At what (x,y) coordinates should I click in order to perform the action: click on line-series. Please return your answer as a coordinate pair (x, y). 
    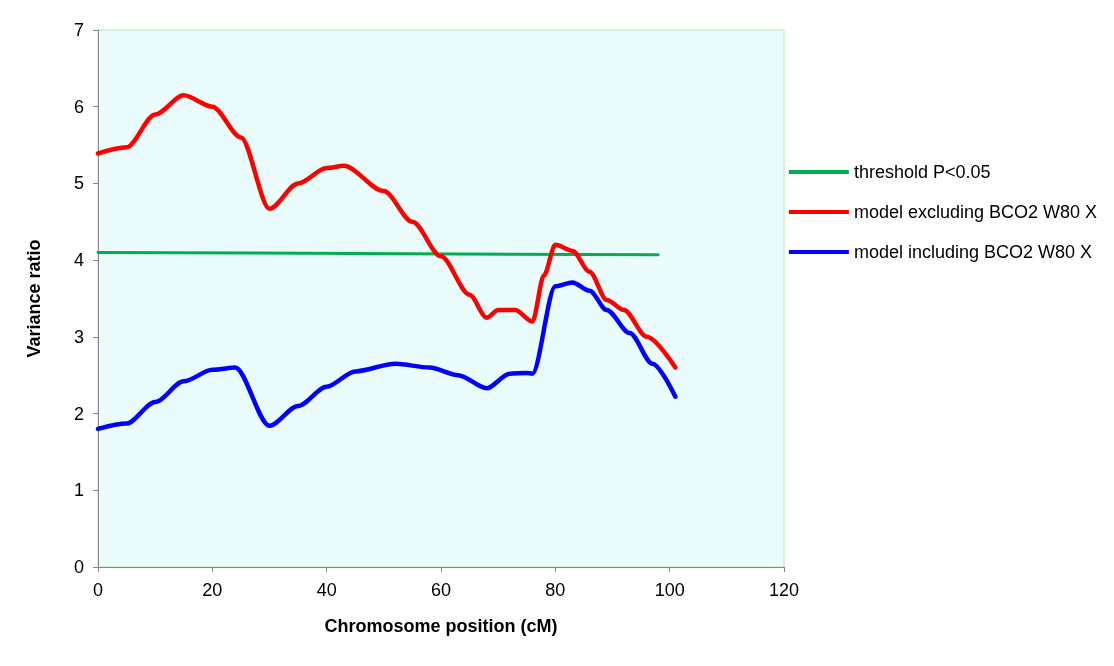
    Looking at the image, I should click on (386, 356).